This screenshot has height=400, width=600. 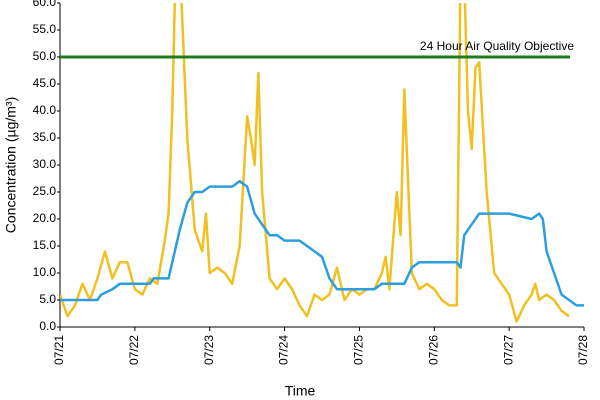 I want to click on y-tick-label: 15.0, so click(x=45, y=245).